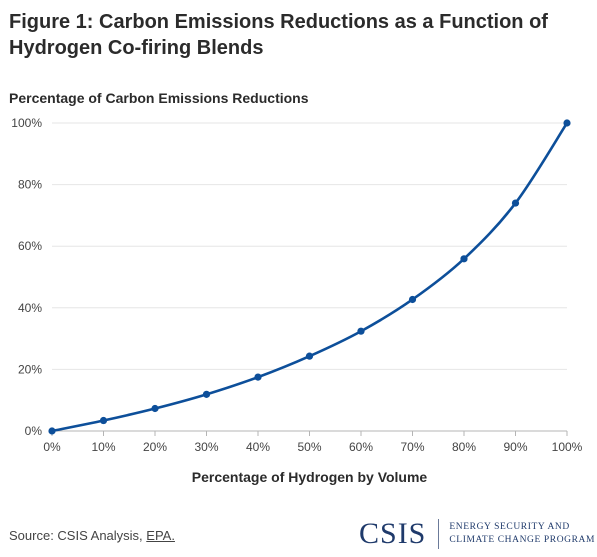 The width and height of the screenshot is (597, 557). What do you see at coordinates (30, 185) in the screenshot?
I see `y-tick-label: 80%` at bounding box center [30, 185].